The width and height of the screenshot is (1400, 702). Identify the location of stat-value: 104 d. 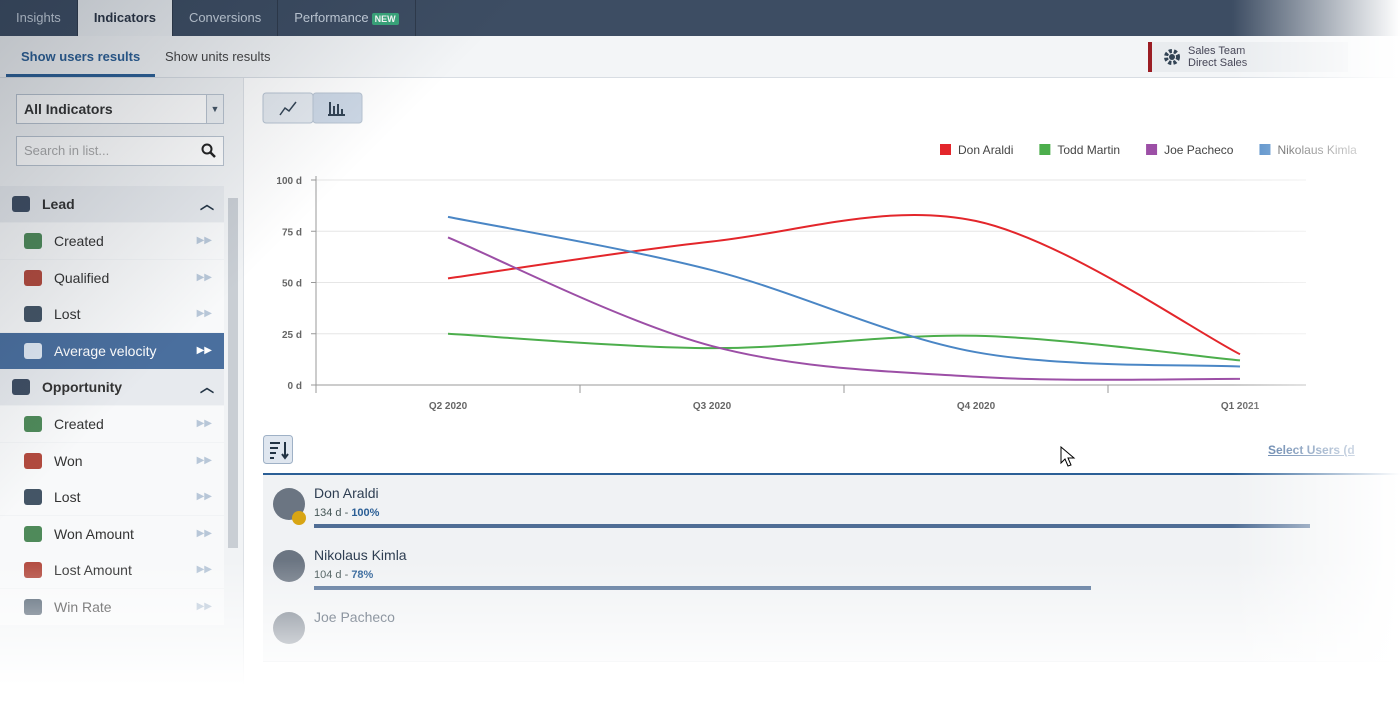
(328, 575).